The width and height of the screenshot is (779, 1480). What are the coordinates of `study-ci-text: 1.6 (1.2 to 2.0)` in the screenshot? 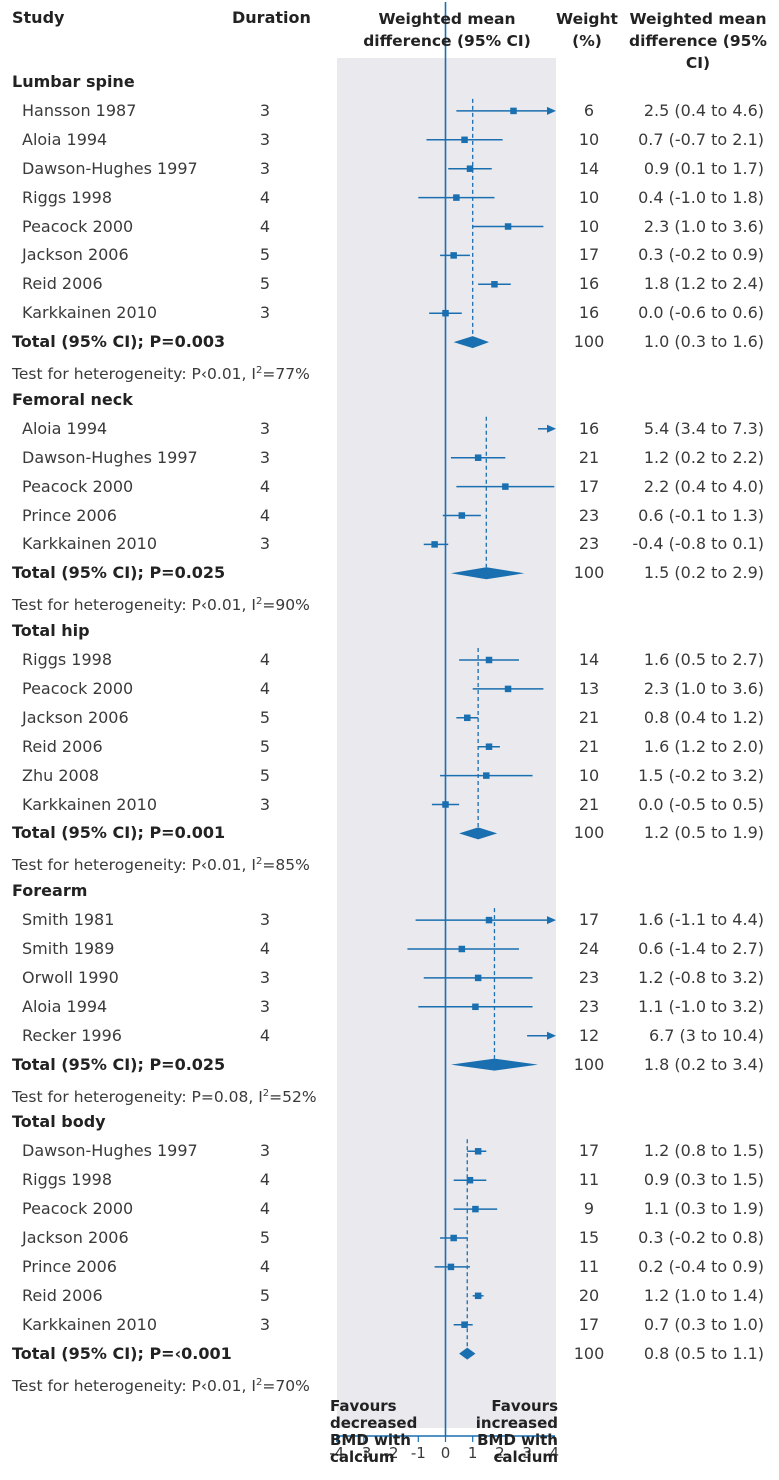 It's located at (703, 746).